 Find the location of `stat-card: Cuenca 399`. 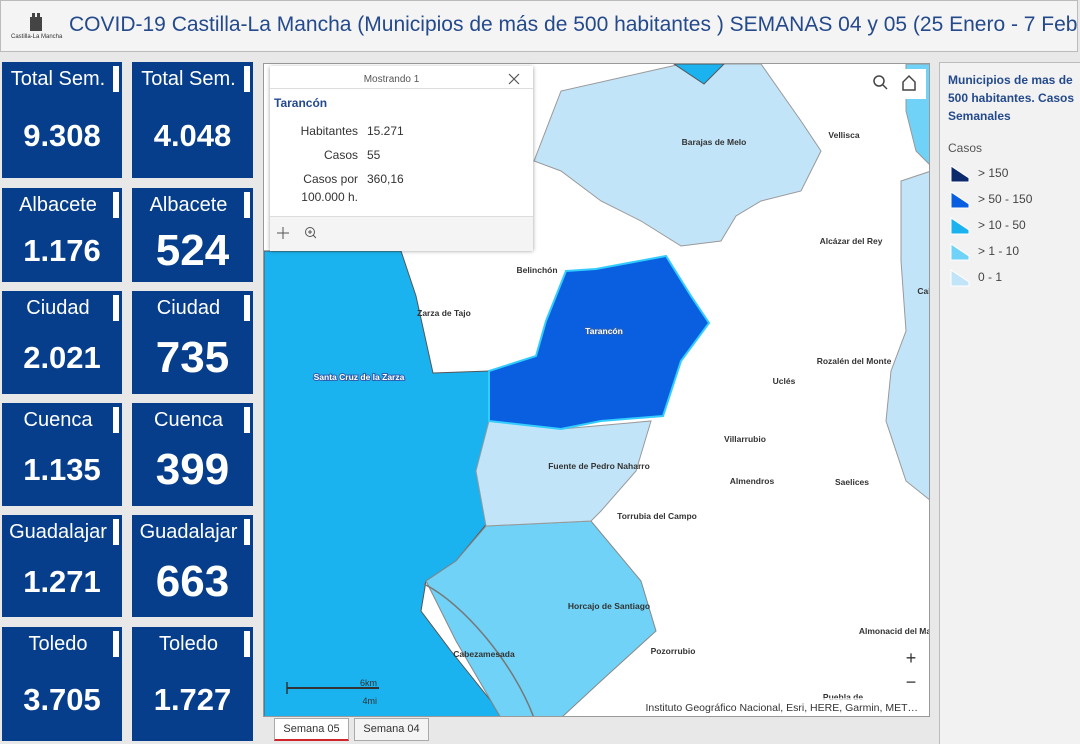

stat-card: Cuenca 399 is located at coordinates (192, 454).